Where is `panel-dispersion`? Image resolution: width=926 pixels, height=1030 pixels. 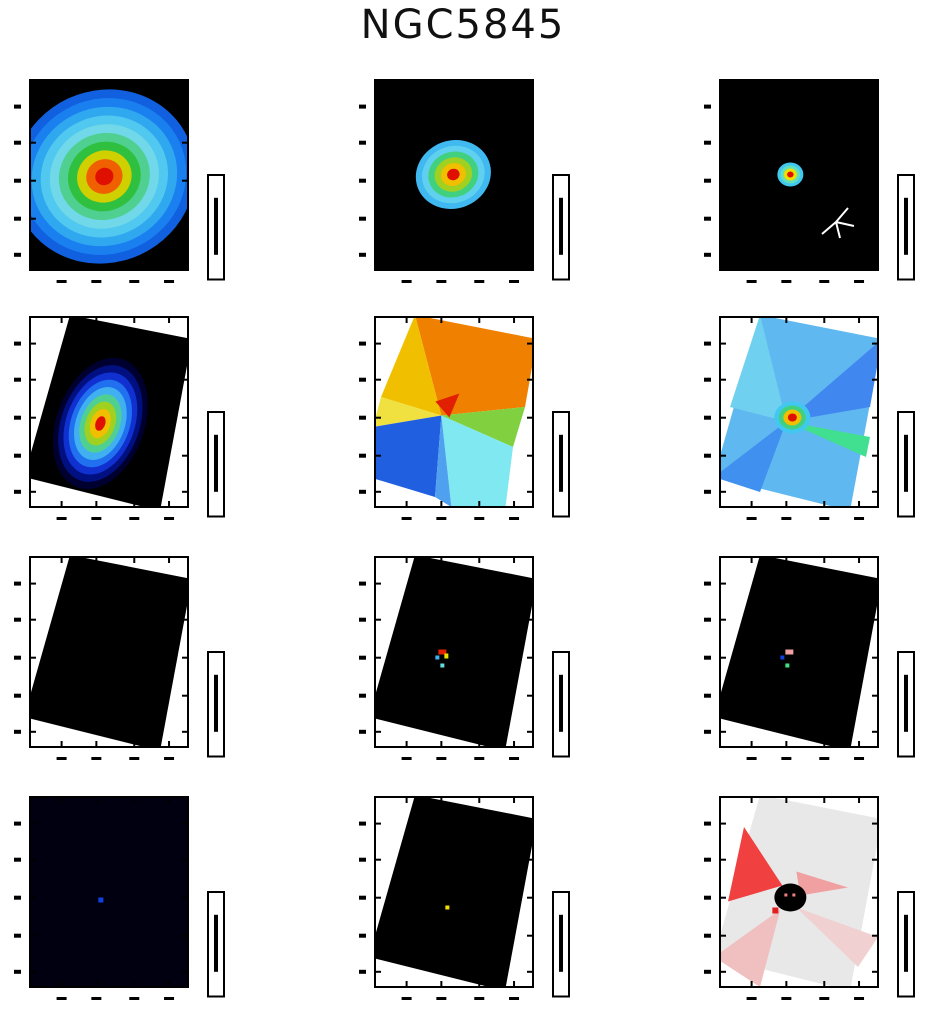 panel-dispersion is located at coordinates (808, 427).